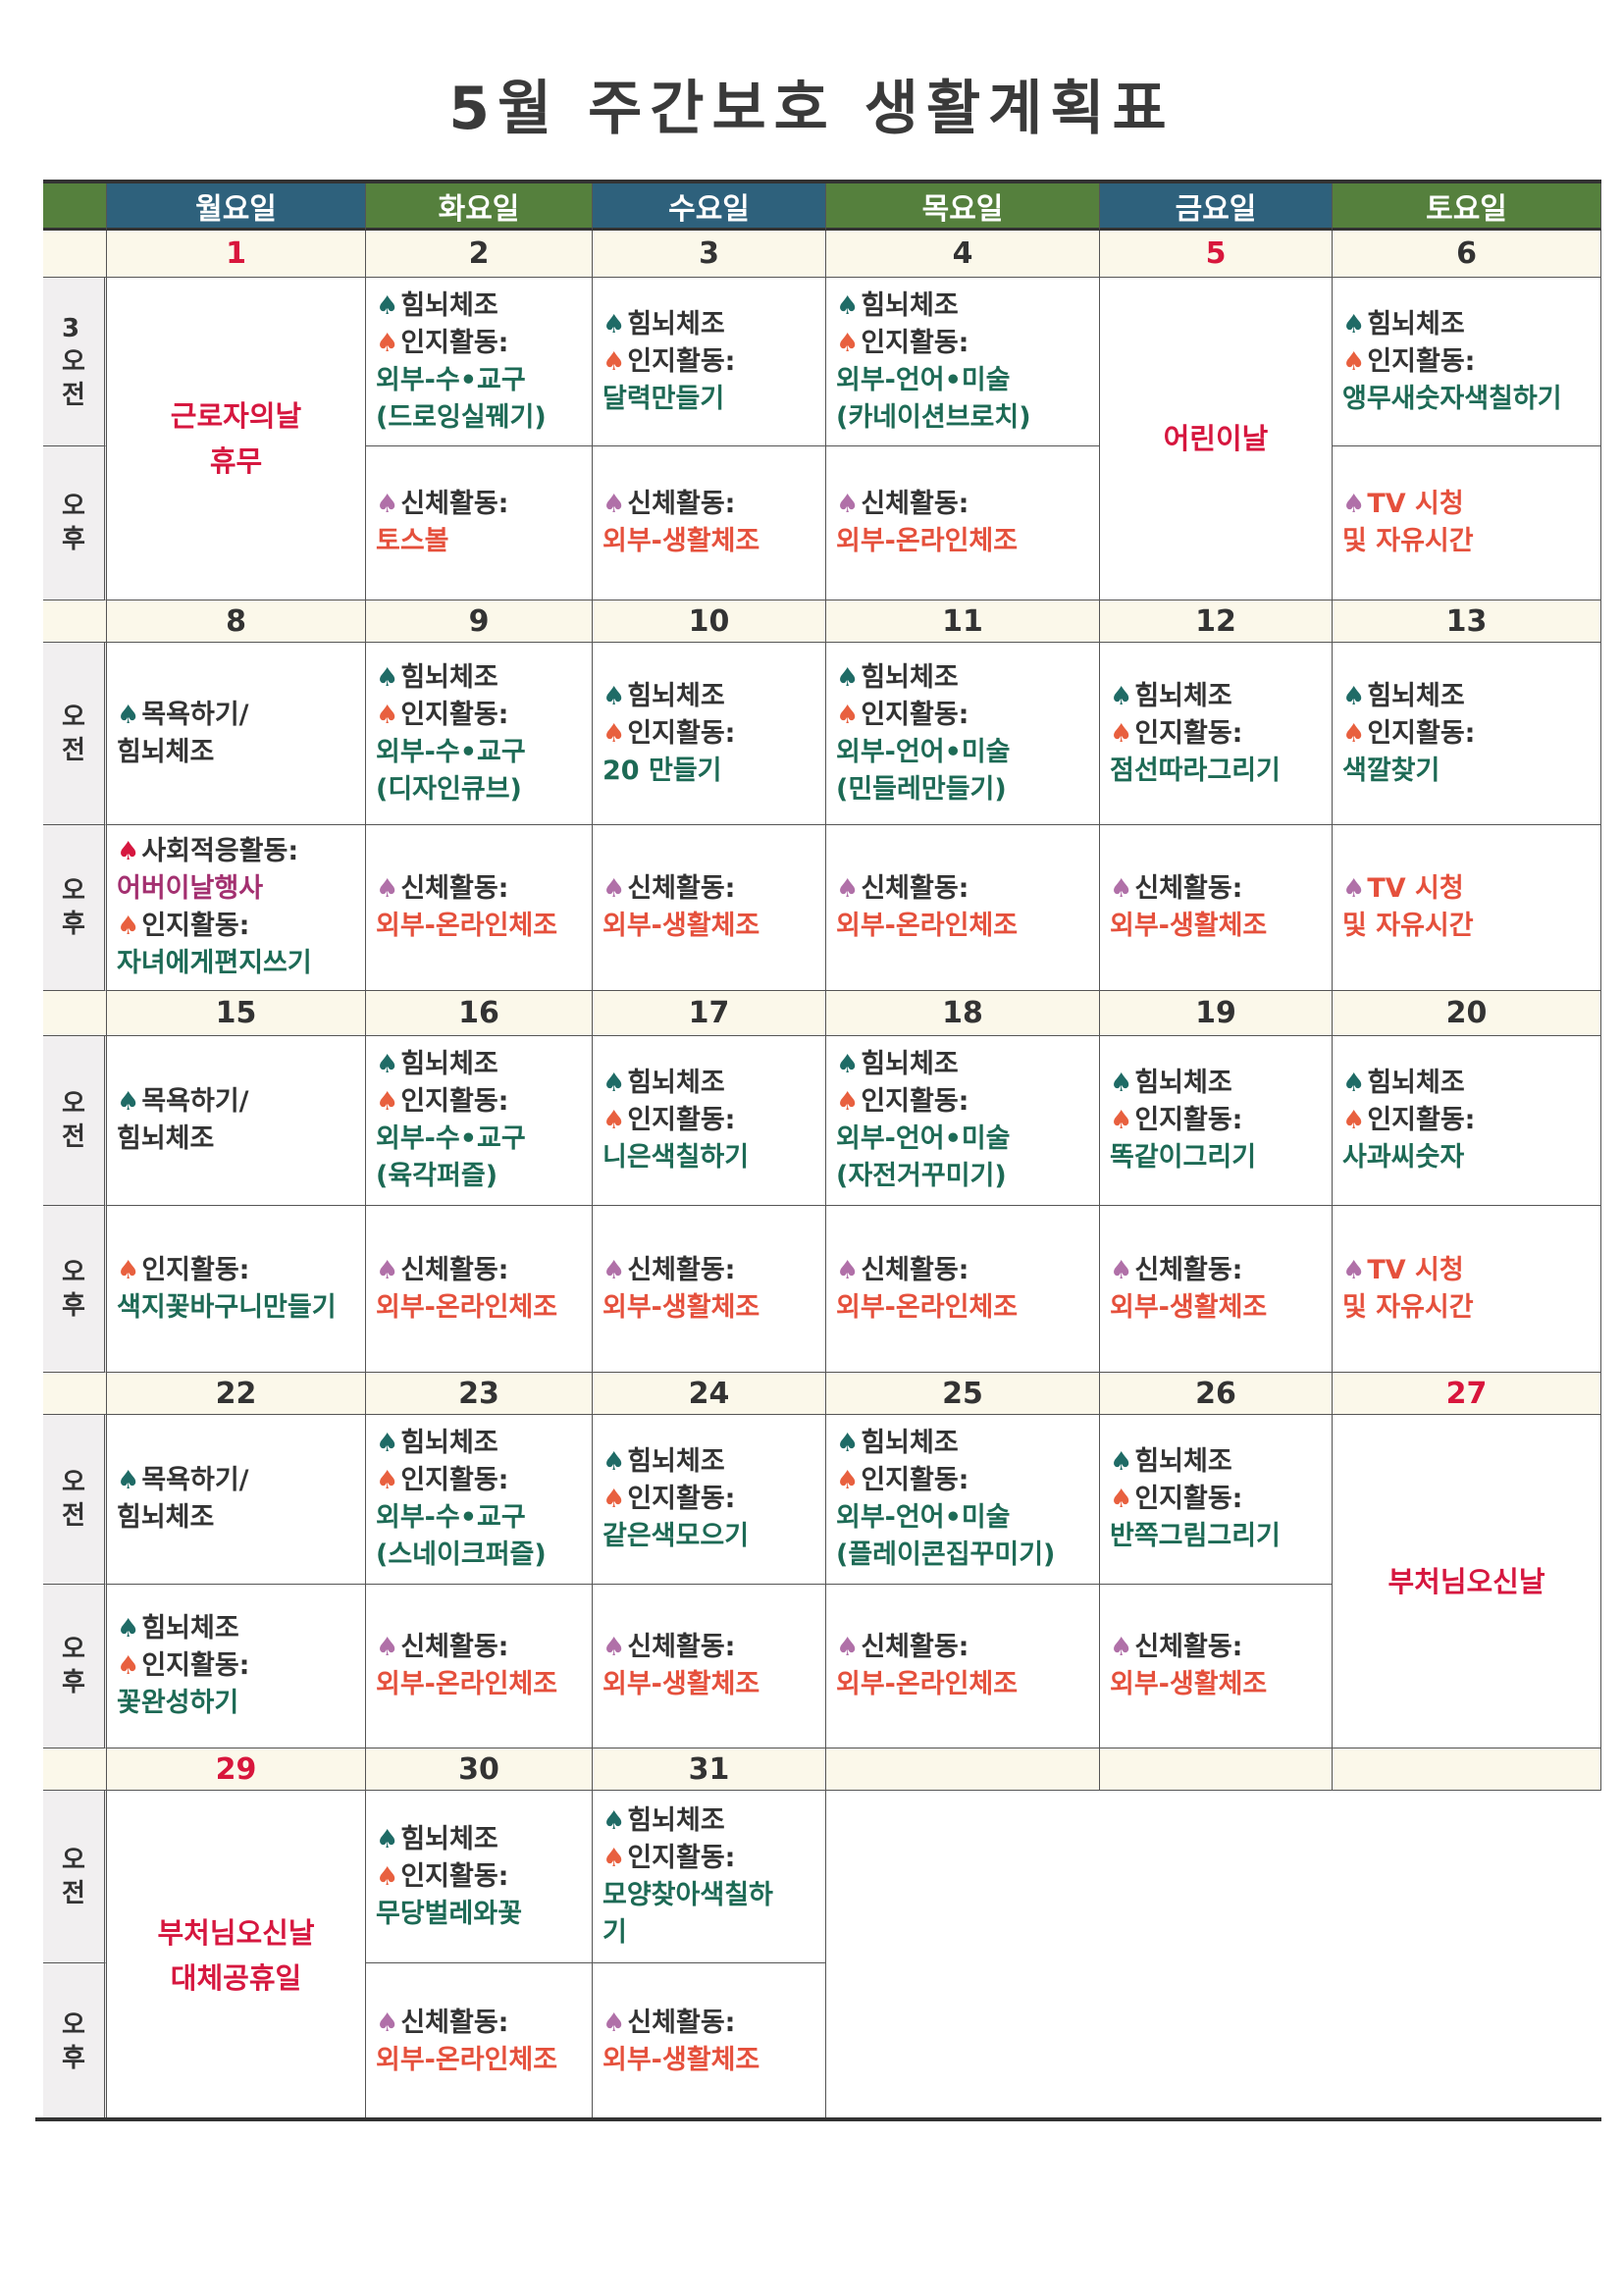 The height and width of the screenshot is (2296, 1623). What do you see at coordinates (1216, 1769) in the screenshot?
I see `day-number` at bounding box center [1216, 1769].